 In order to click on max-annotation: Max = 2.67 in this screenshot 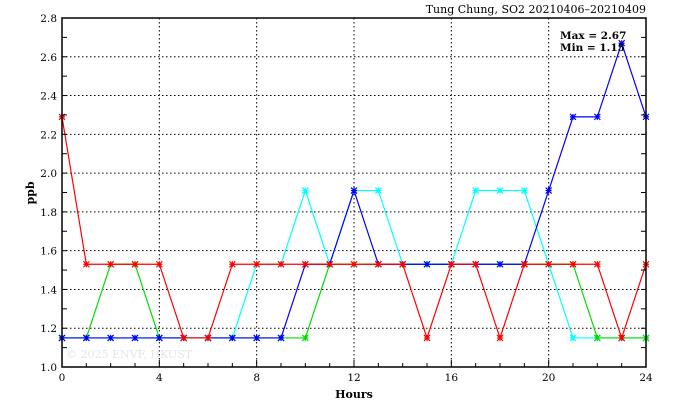, I will do `click(593, 36)`.